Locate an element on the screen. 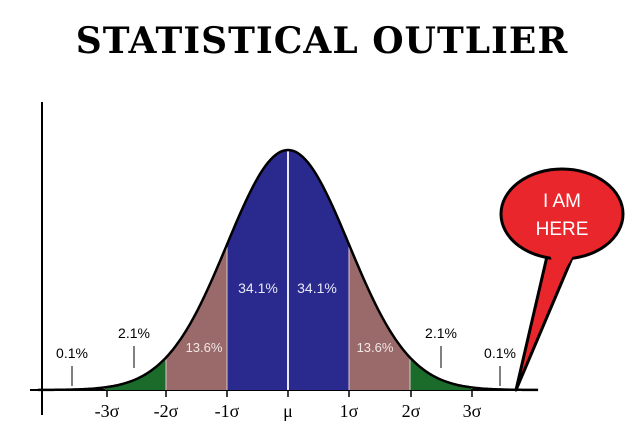 This screenshot has width=644, height=436. meme-title: STATISTICAL OUTLIER is located at coordinates (322, 41).